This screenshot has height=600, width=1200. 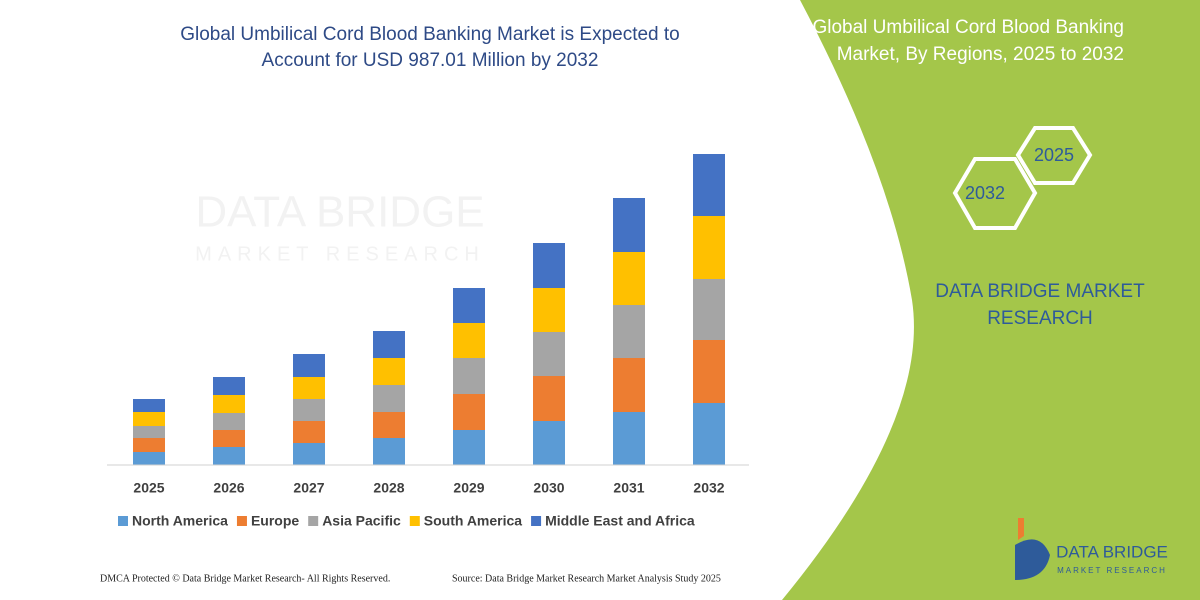 What do you see at coordinates (275, 521) in the screenshot?
I see `legend-label: Europe` at bounding box center [275, 521].